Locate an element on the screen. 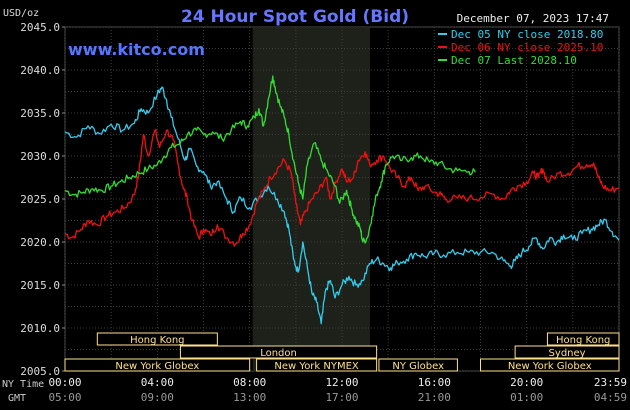 Image resolution: width=630 pixels, height=410 pixels. session-label: New York NYMEX is located at coordinates (316, 366).